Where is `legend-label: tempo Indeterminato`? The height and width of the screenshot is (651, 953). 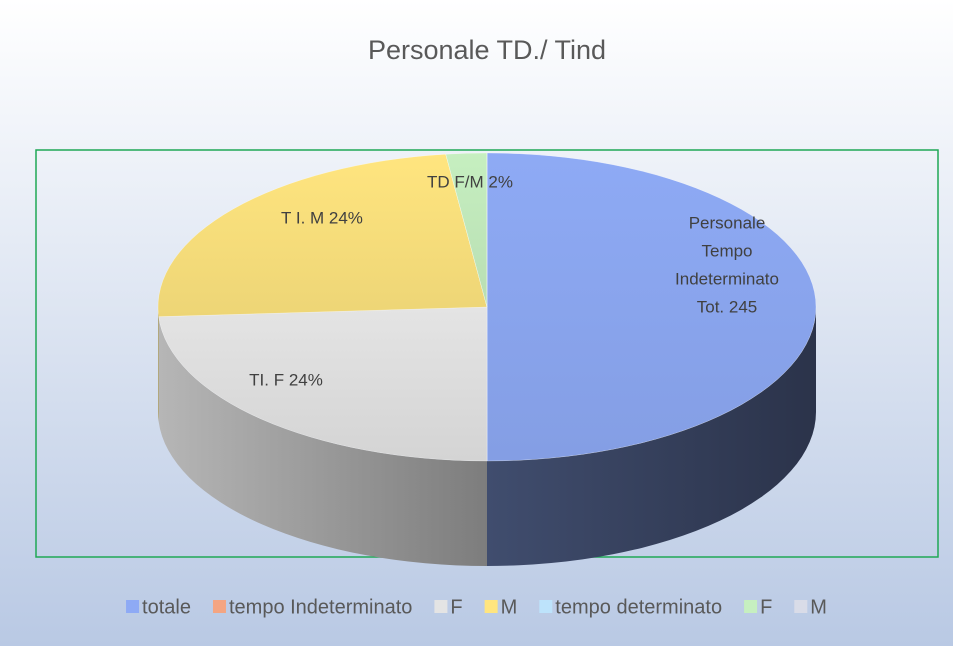
legend-label: tempo Indeterminato is located at coordinates (320, 607).